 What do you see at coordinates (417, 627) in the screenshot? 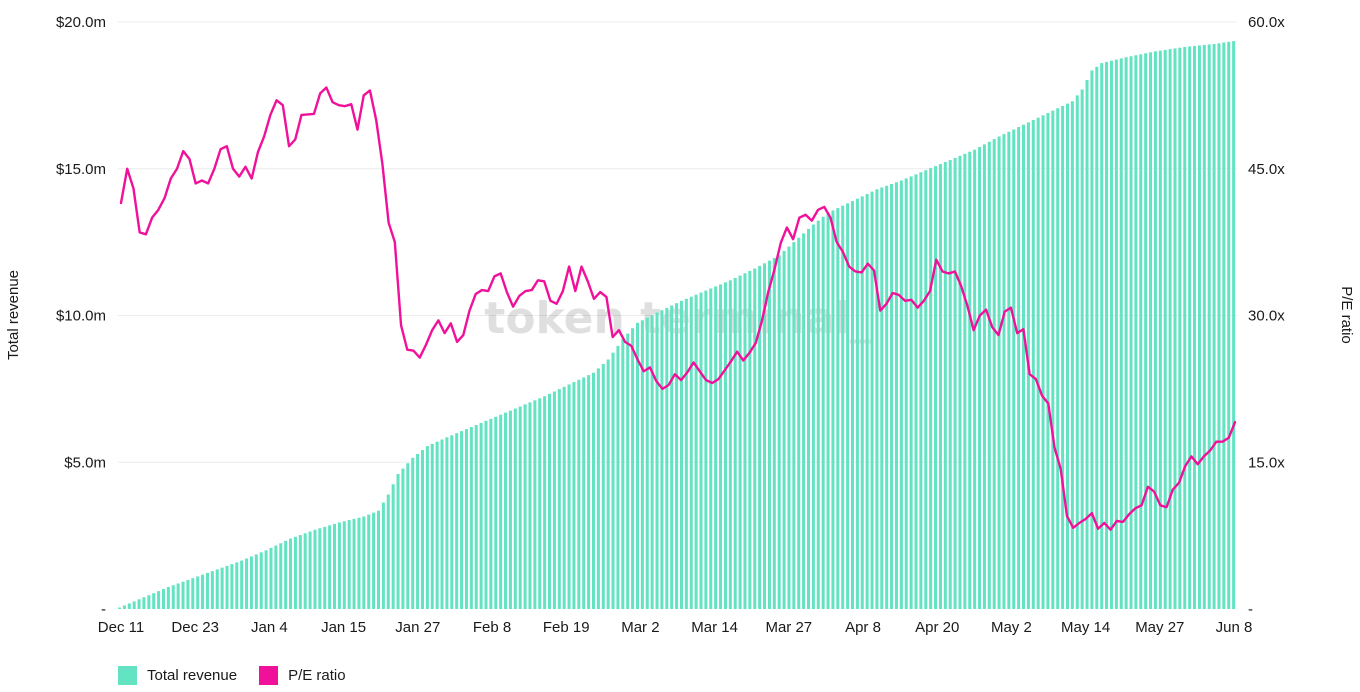
I see `x-tick-label: Jan 27` at bounding box center [417, 627].